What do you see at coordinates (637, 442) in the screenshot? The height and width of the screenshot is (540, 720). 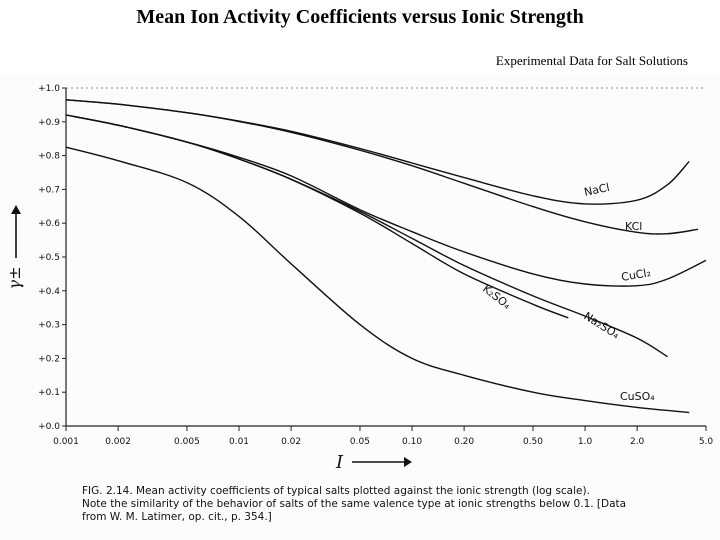 I see `x-tick-label: 2.0` at bounding box center [637, 442].